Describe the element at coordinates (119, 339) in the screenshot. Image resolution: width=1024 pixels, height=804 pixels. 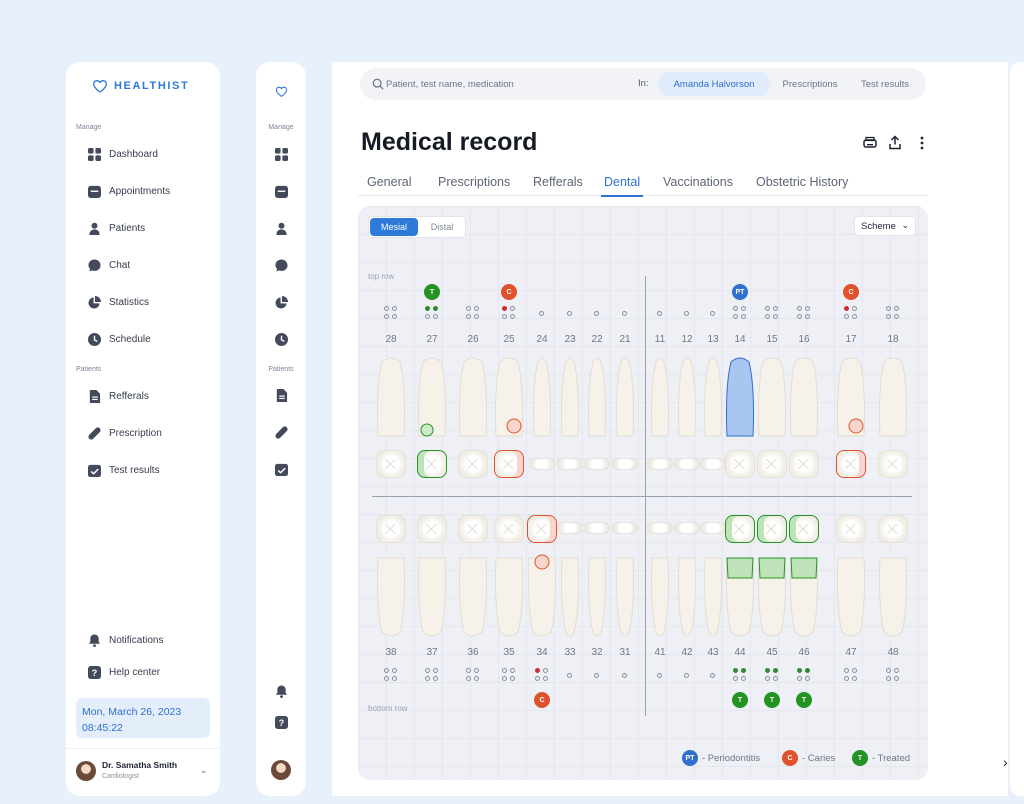
I see `sidebar-item-schedule: Schedule` at that location.